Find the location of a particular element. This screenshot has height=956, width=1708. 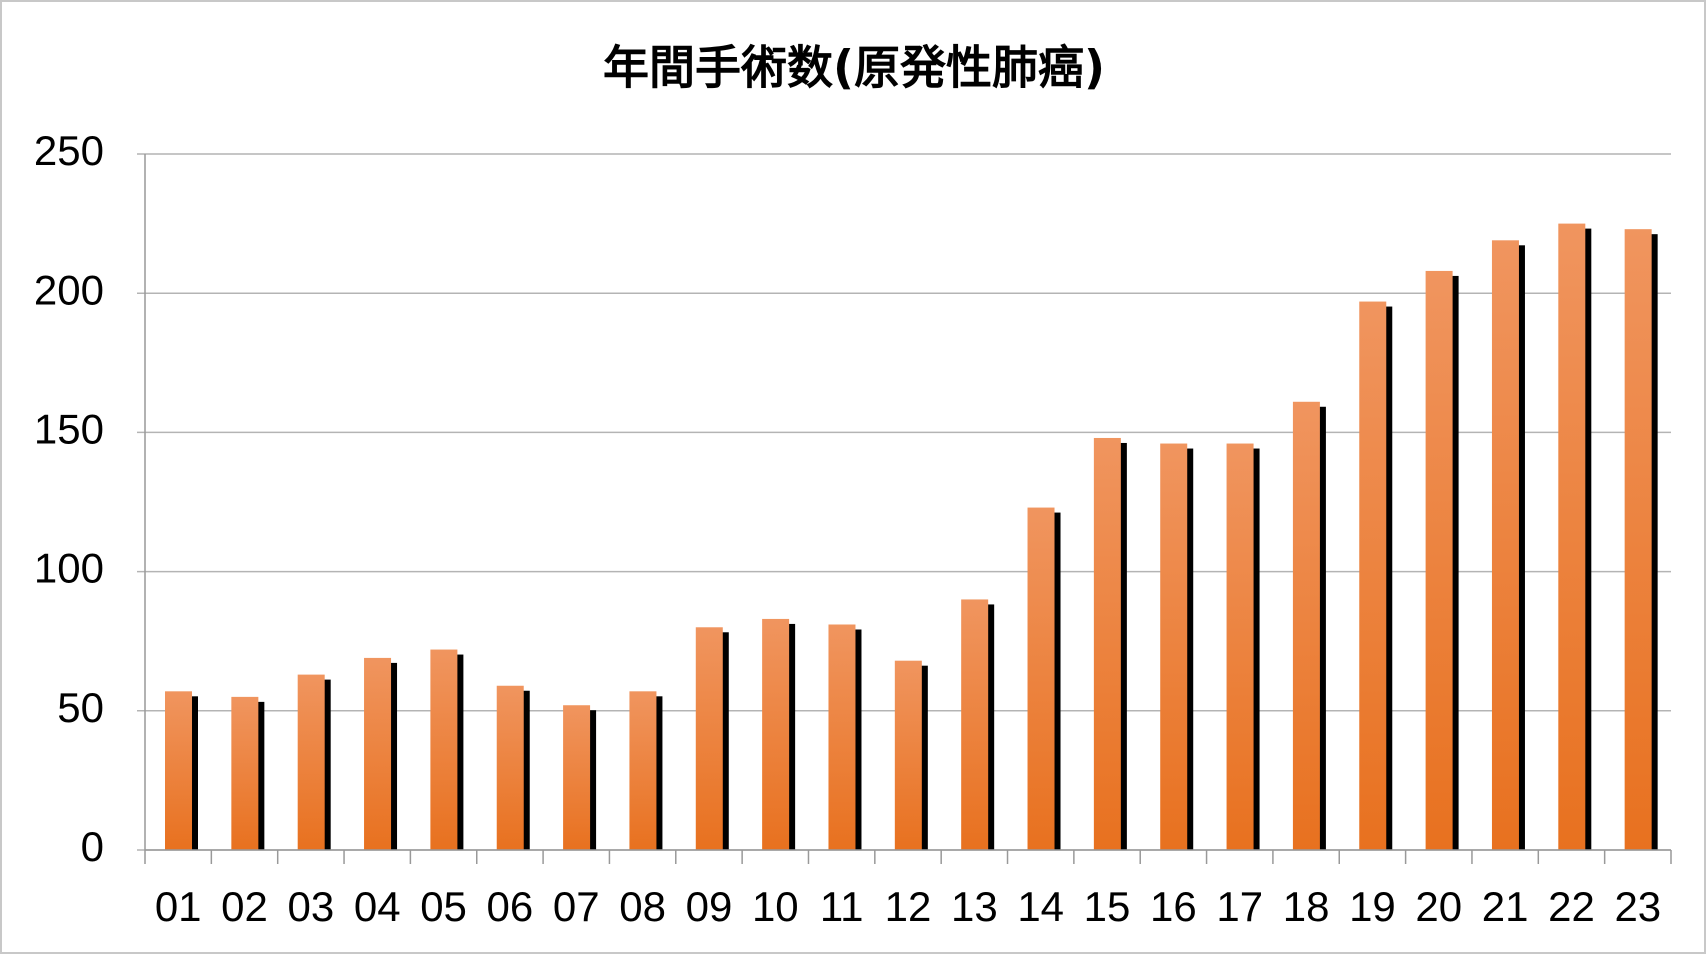

x-tick-label: 08 is located at coordinates (642, 906).